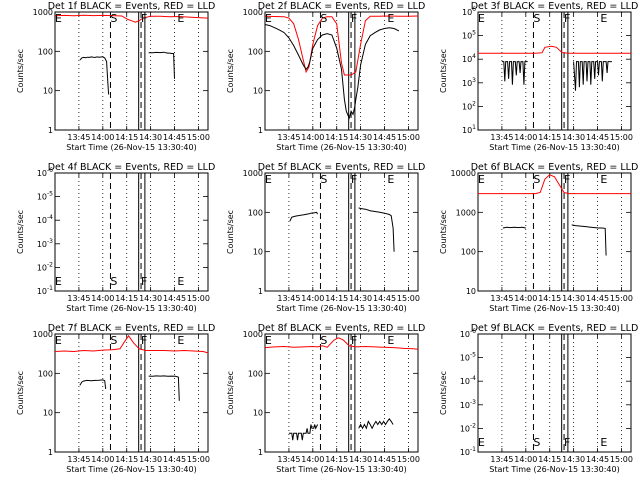 The image size is (640, 480). I want to click on y-tick-label: 10⁻², so click(45, 266).